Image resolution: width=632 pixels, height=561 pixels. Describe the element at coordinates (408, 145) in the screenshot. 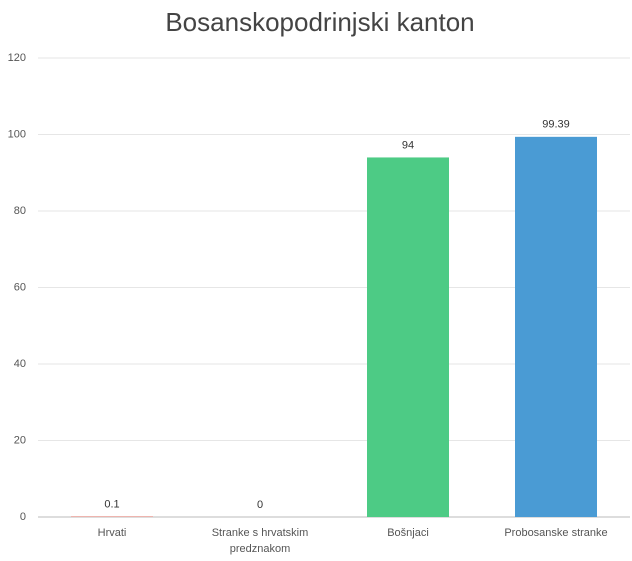

I see `data-label: 94` at that location.